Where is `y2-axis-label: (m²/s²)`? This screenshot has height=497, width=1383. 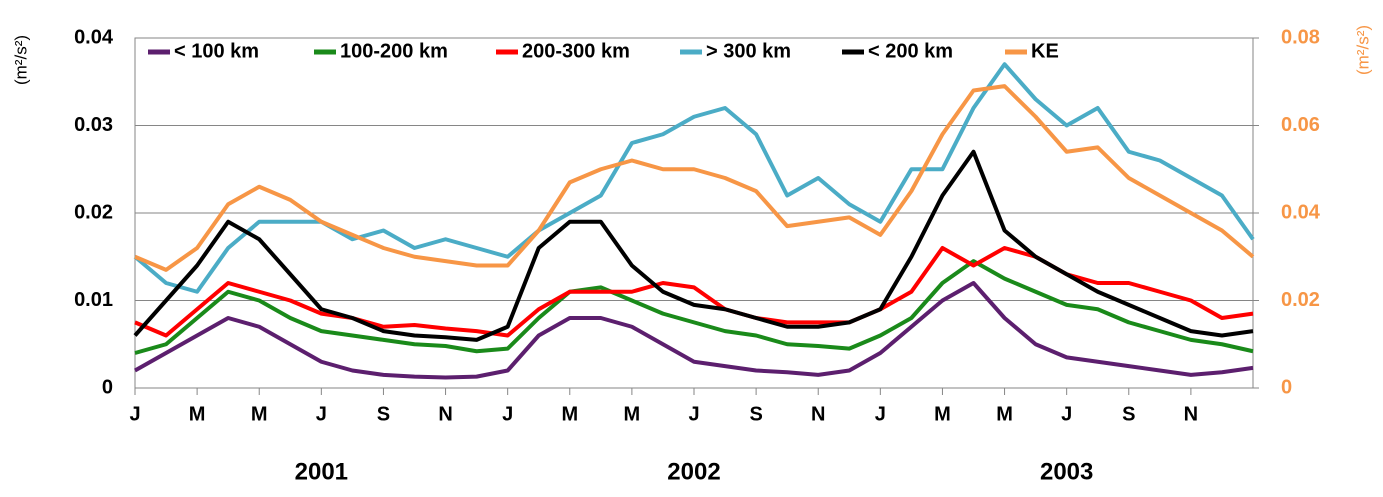 y2-axis-label: (m²/s²) is located at coordinates (1362, 50).